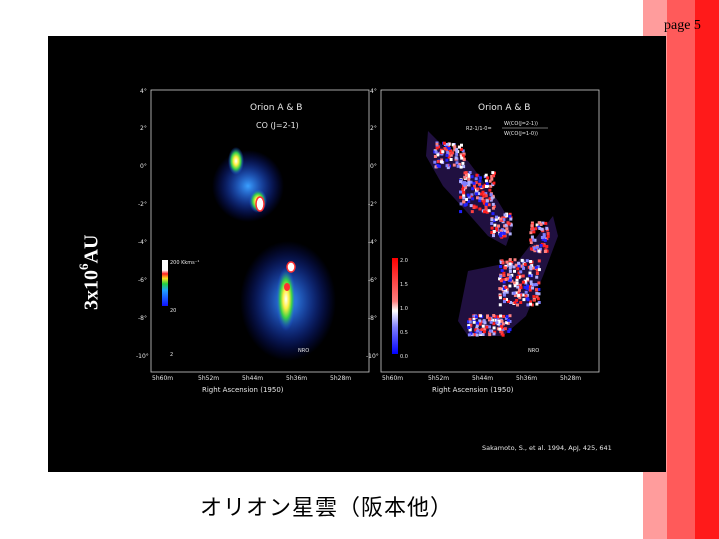 Image resolution: width=719 pixels, height=539 pixels. I want to click on left-y-tick: -6°, so click(142, 280).